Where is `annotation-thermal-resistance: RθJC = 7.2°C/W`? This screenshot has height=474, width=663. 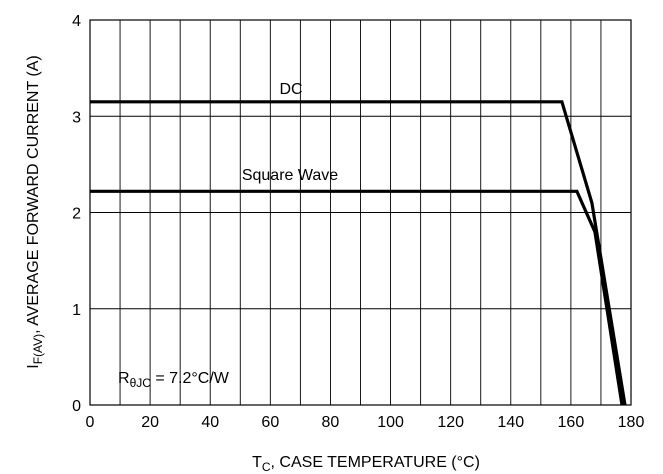 annotation-thermal-resistance: RθJC = 7.2°C/W is located at coordinates (174, 380).